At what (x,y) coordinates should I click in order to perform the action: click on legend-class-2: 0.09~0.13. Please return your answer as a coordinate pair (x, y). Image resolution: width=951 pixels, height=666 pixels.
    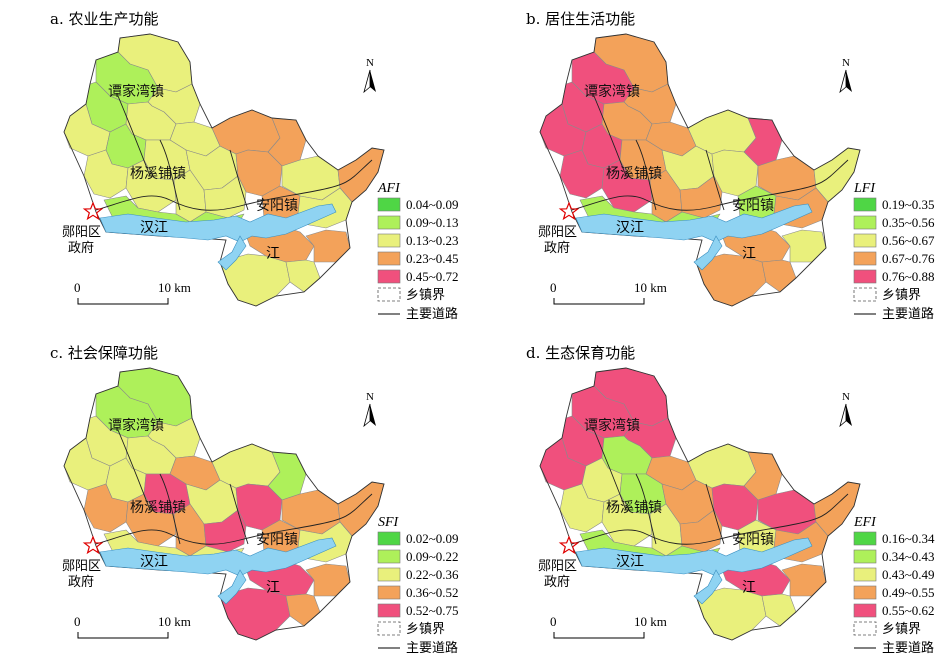
    Looking at the image, I should click on (432, 222).